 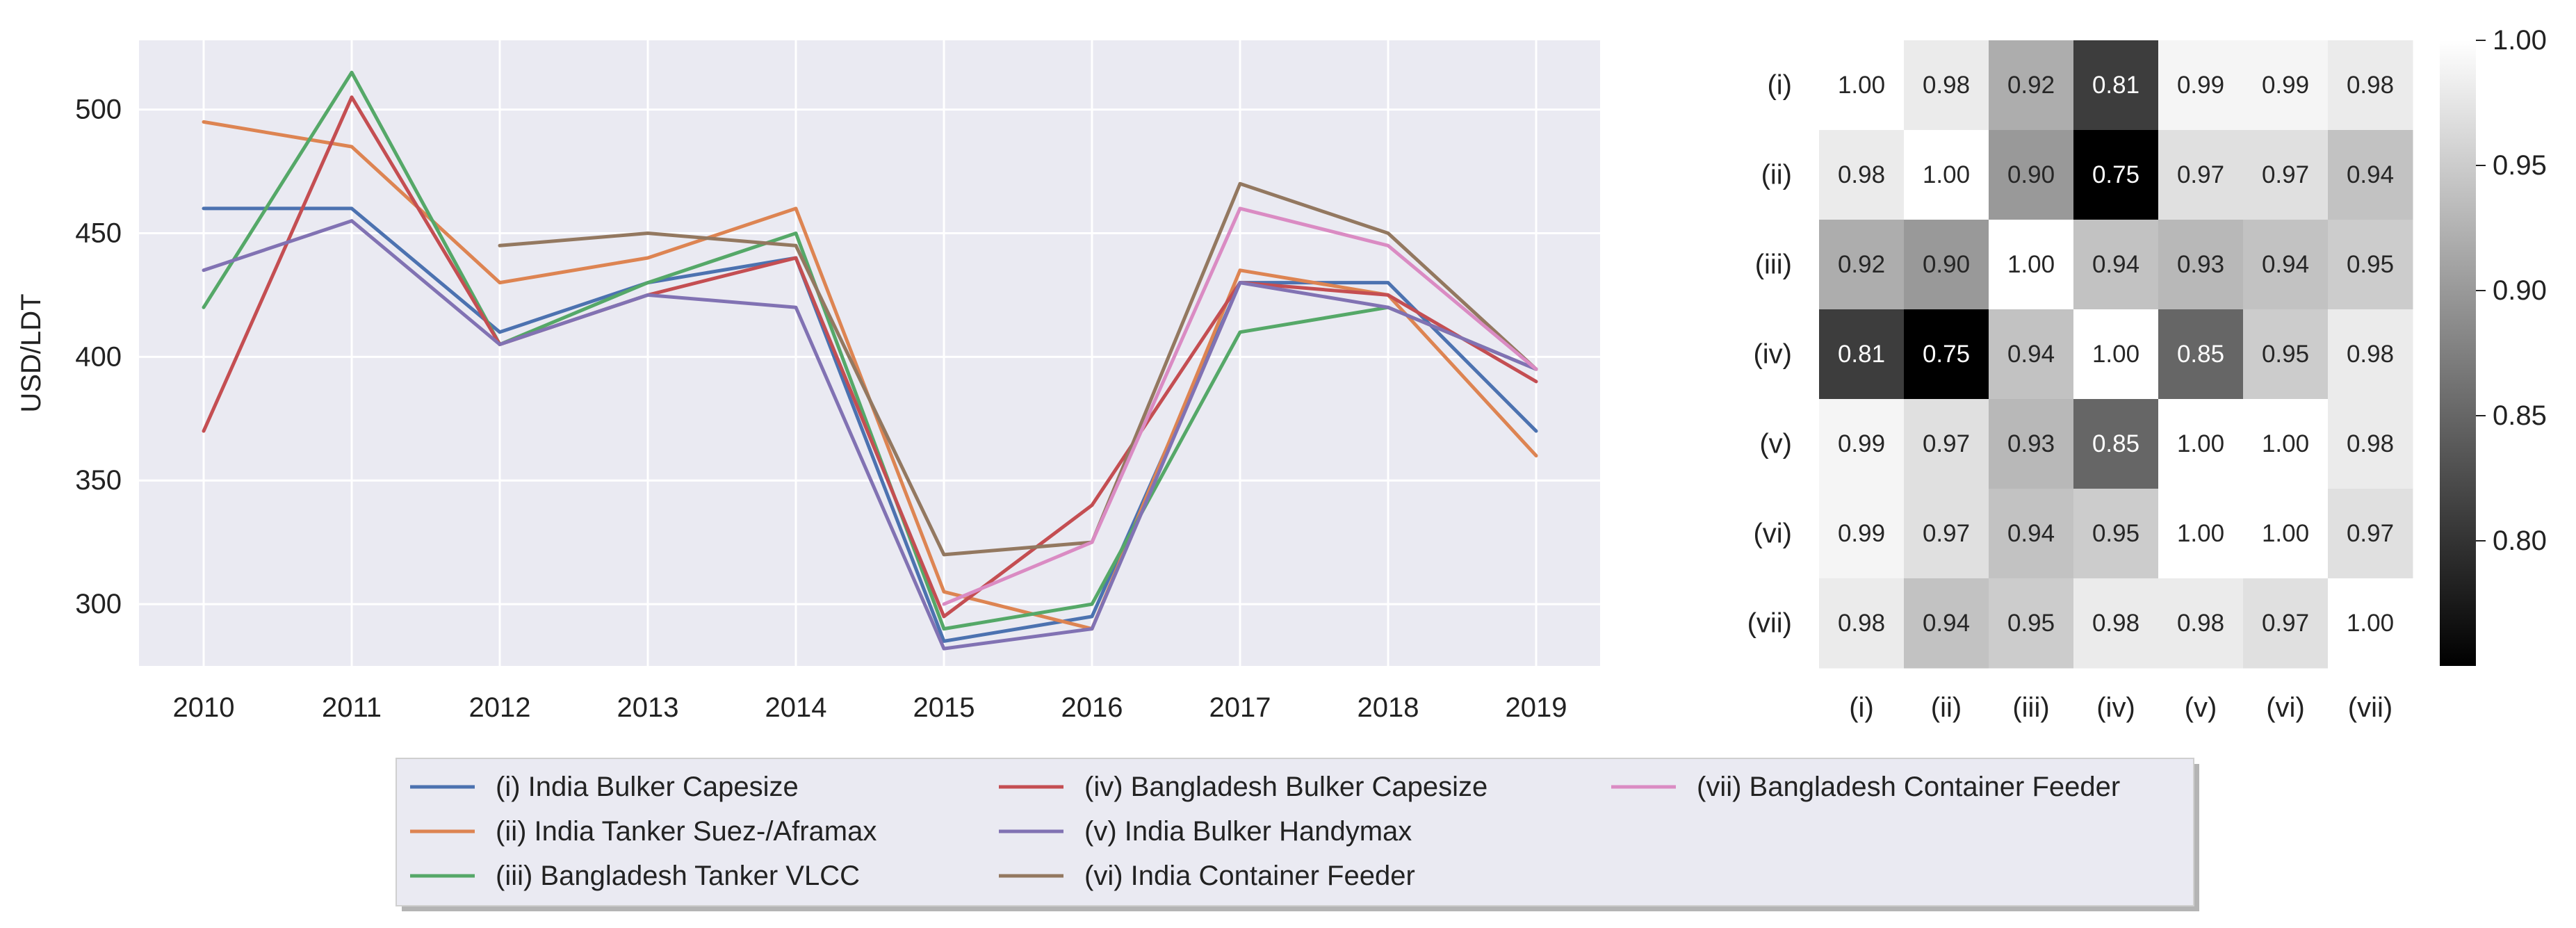 What do you see at coordinates (2115, 707) in the screenshot?
I see `heatmap-column-label: (iv)` at bounding box center [2115, 707].